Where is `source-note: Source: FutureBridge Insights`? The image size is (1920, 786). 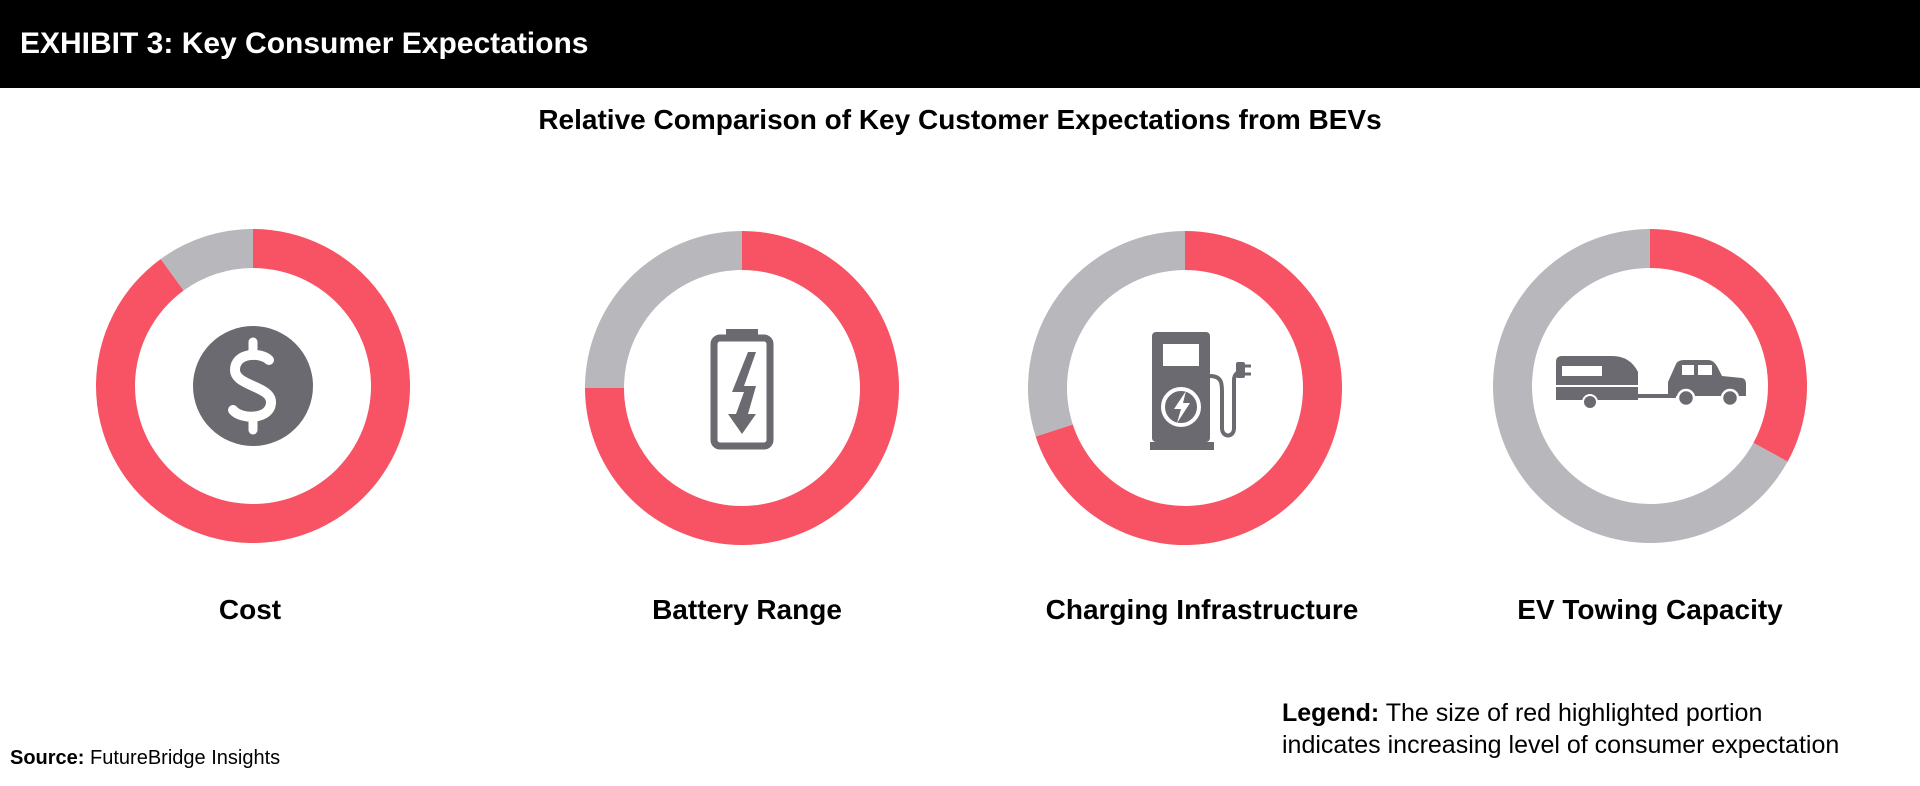 source-note: Source: FutureBridge Insights is located at coordinates (145, 758).